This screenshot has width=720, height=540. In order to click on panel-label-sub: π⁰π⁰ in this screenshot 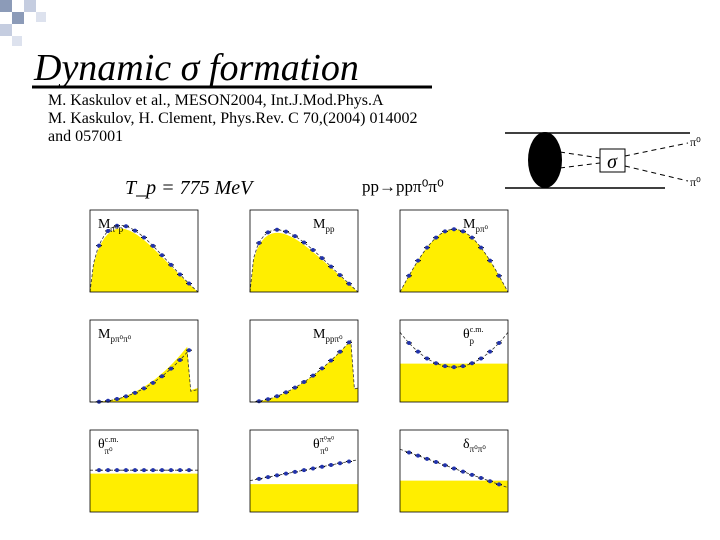, I will do `click(478, 449)`.